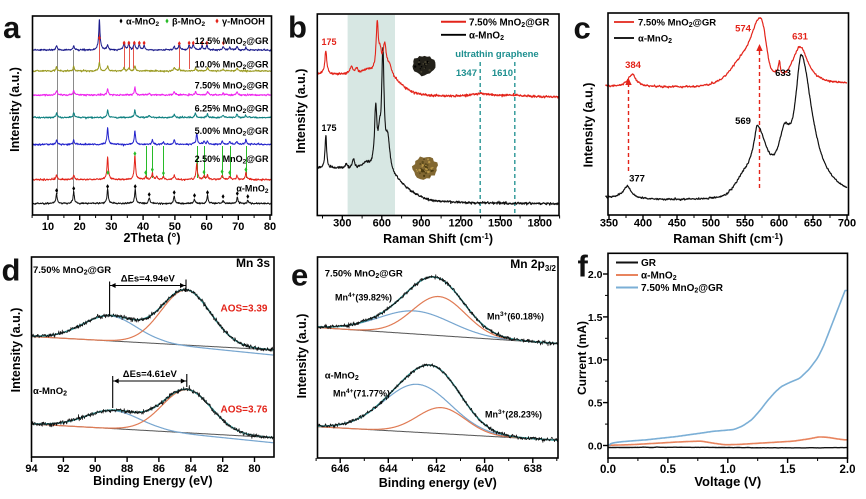 This screenshot has height=499, width=866. I want to click on svg-text: Mn3+(60.18%), so click(515, 316).